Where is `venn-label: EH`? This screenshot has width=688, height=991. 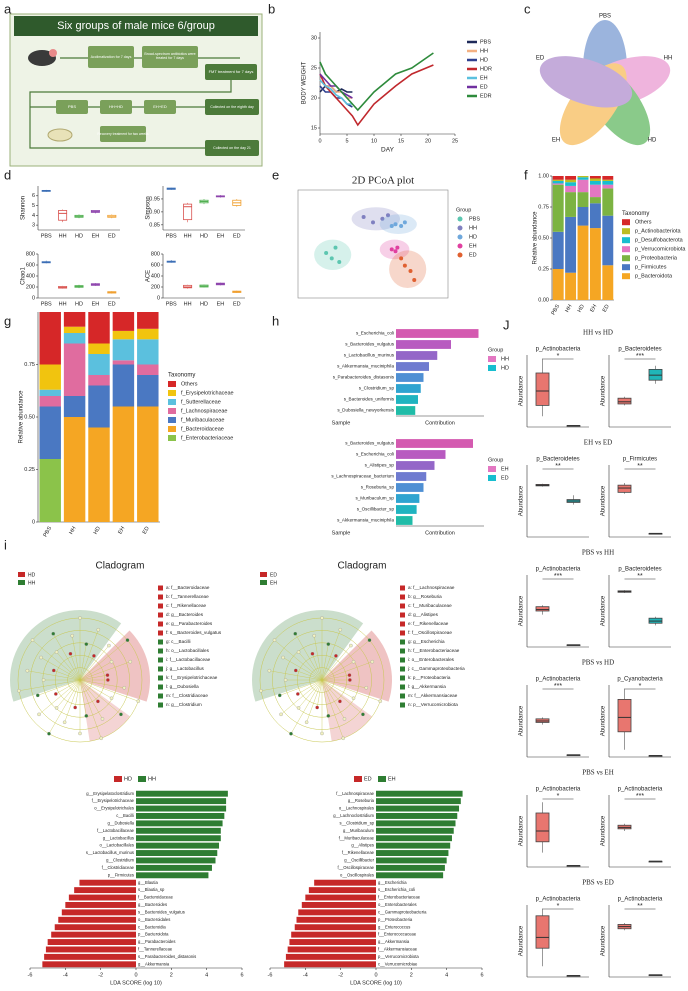
venn-label: EH is located at coordinates (556, 141).